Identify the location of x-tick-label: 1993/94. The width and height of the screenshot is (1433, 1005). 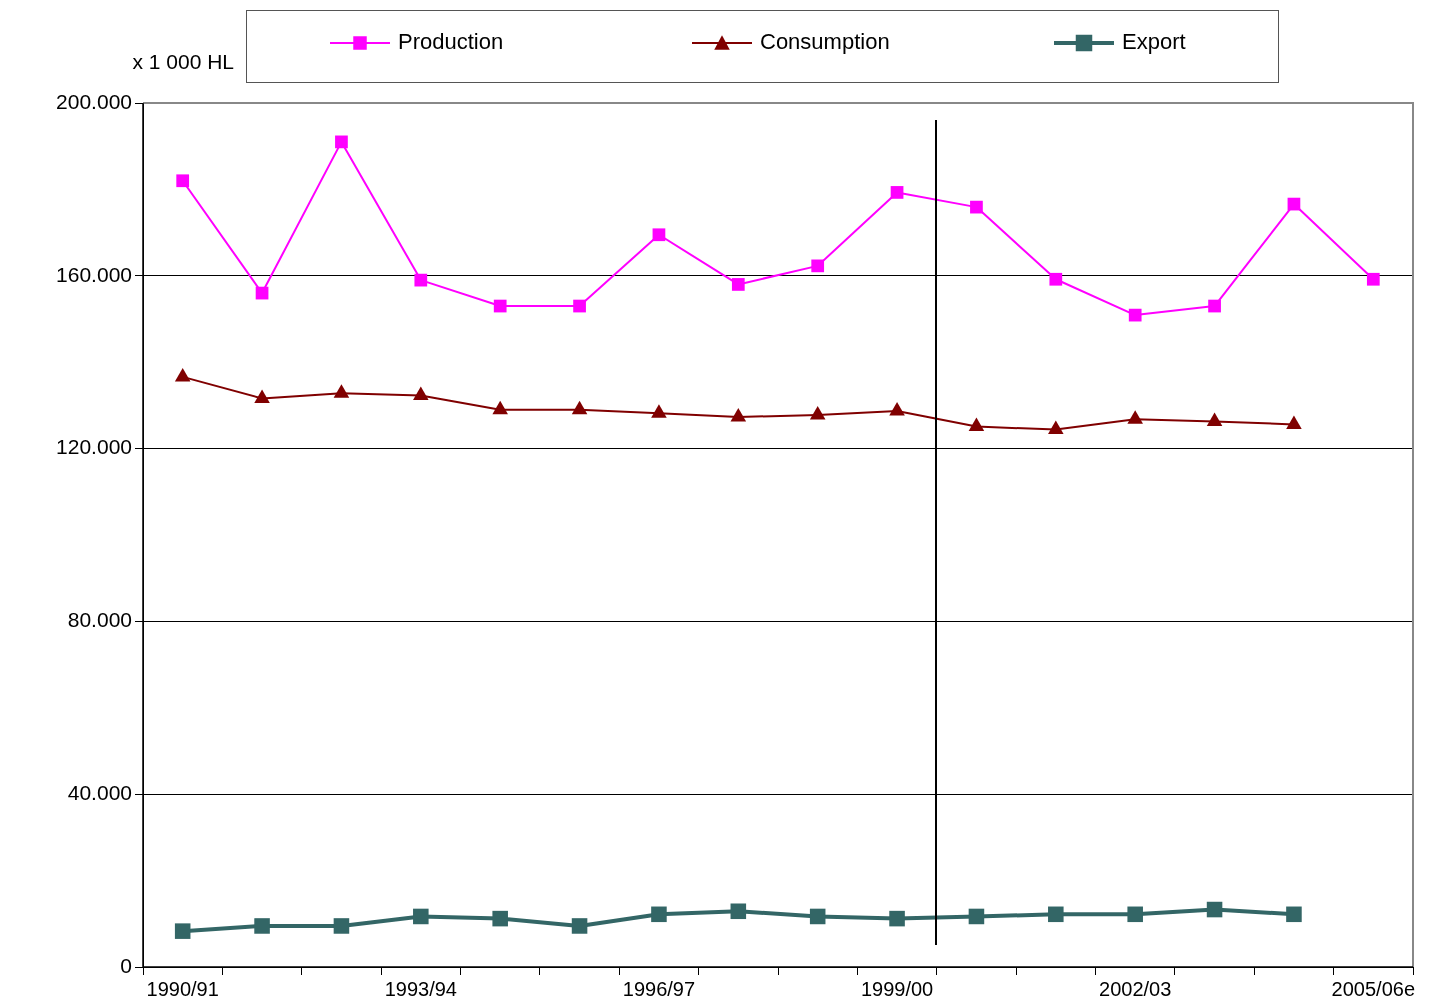
(420, 988).